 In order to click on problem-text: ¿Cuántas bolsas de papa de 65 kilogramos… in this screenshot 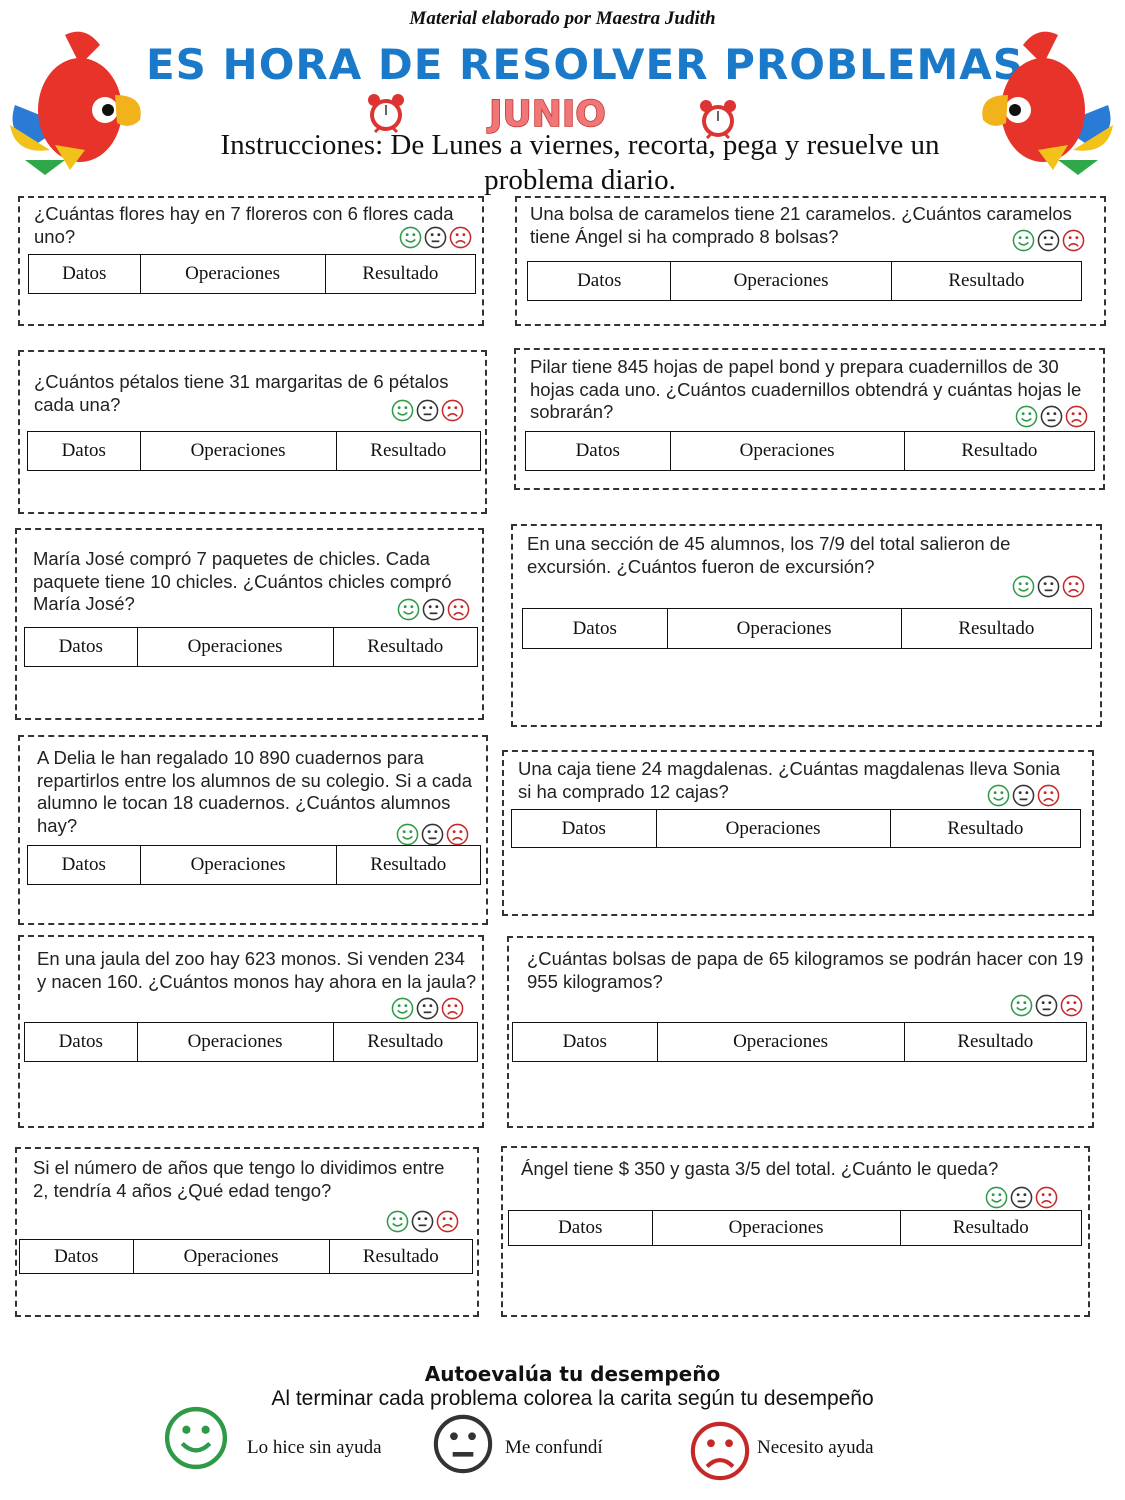, I will do `click(805, 970)`.